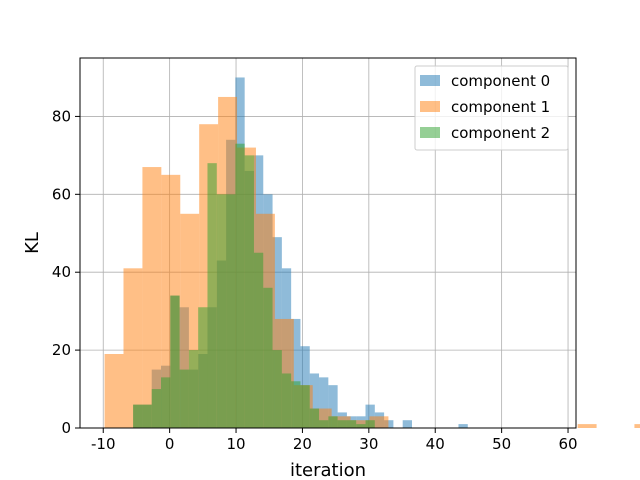 This screenshot has width=640, height=480. Describe the element at coordinates (500, 81) in the screenshot. I see `legend-label: component 0` at that location.